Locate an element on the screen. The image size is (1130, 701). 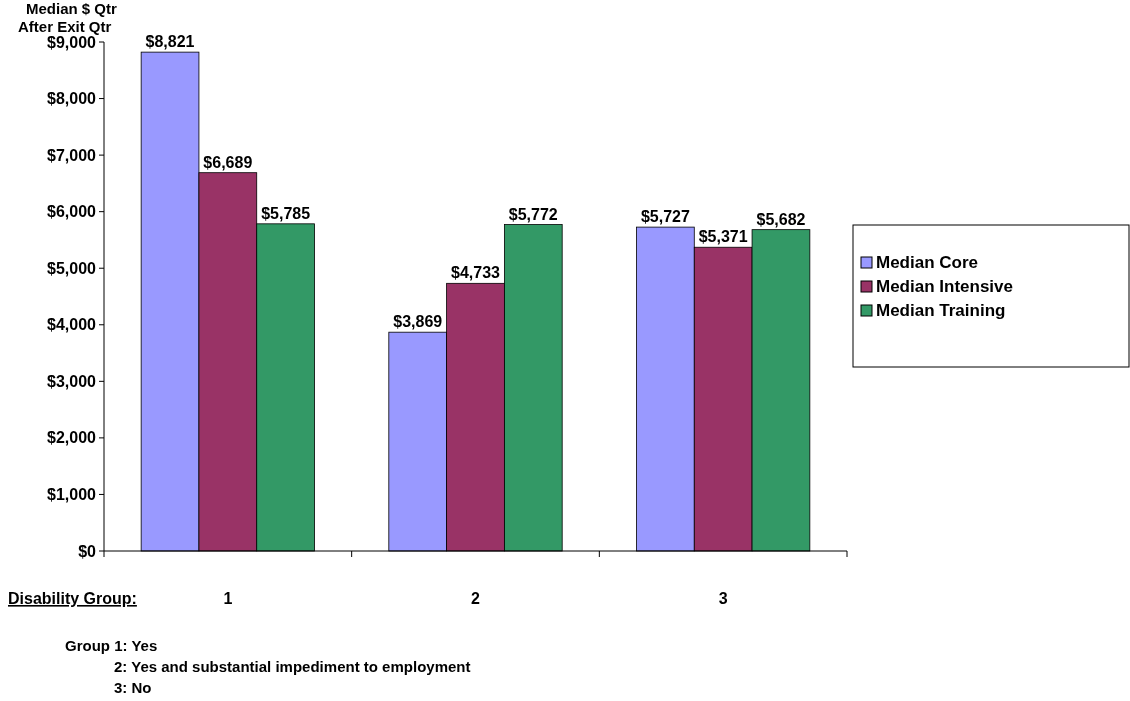
data-label: $8,821 is located at coordinates (170, 42).